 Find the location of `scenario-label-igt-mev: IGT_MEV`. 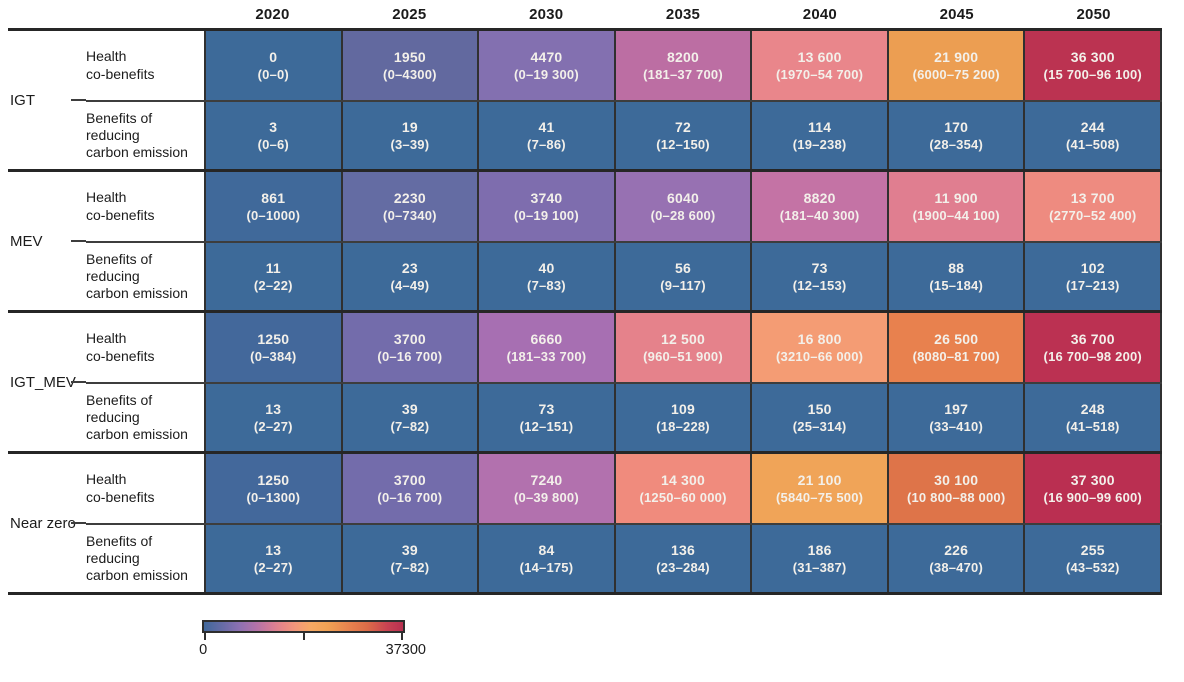

scenario-label-igt-mev: IGT_MEV is located at coordinates (47, 382).